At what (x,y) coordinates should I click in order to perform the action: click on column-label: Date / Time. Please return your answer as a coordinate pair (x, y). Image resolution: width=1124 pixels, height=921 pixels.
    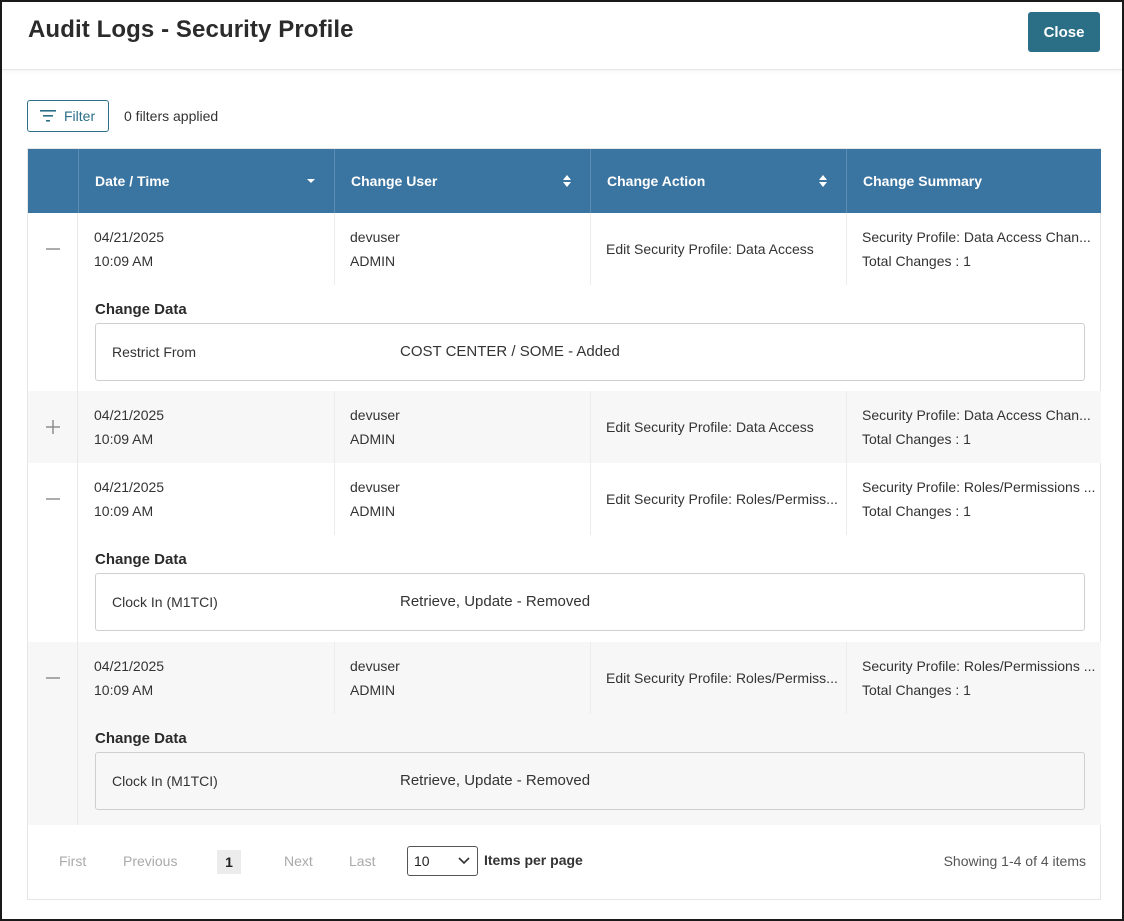
    Looking at the image, I should click on (132, 181).